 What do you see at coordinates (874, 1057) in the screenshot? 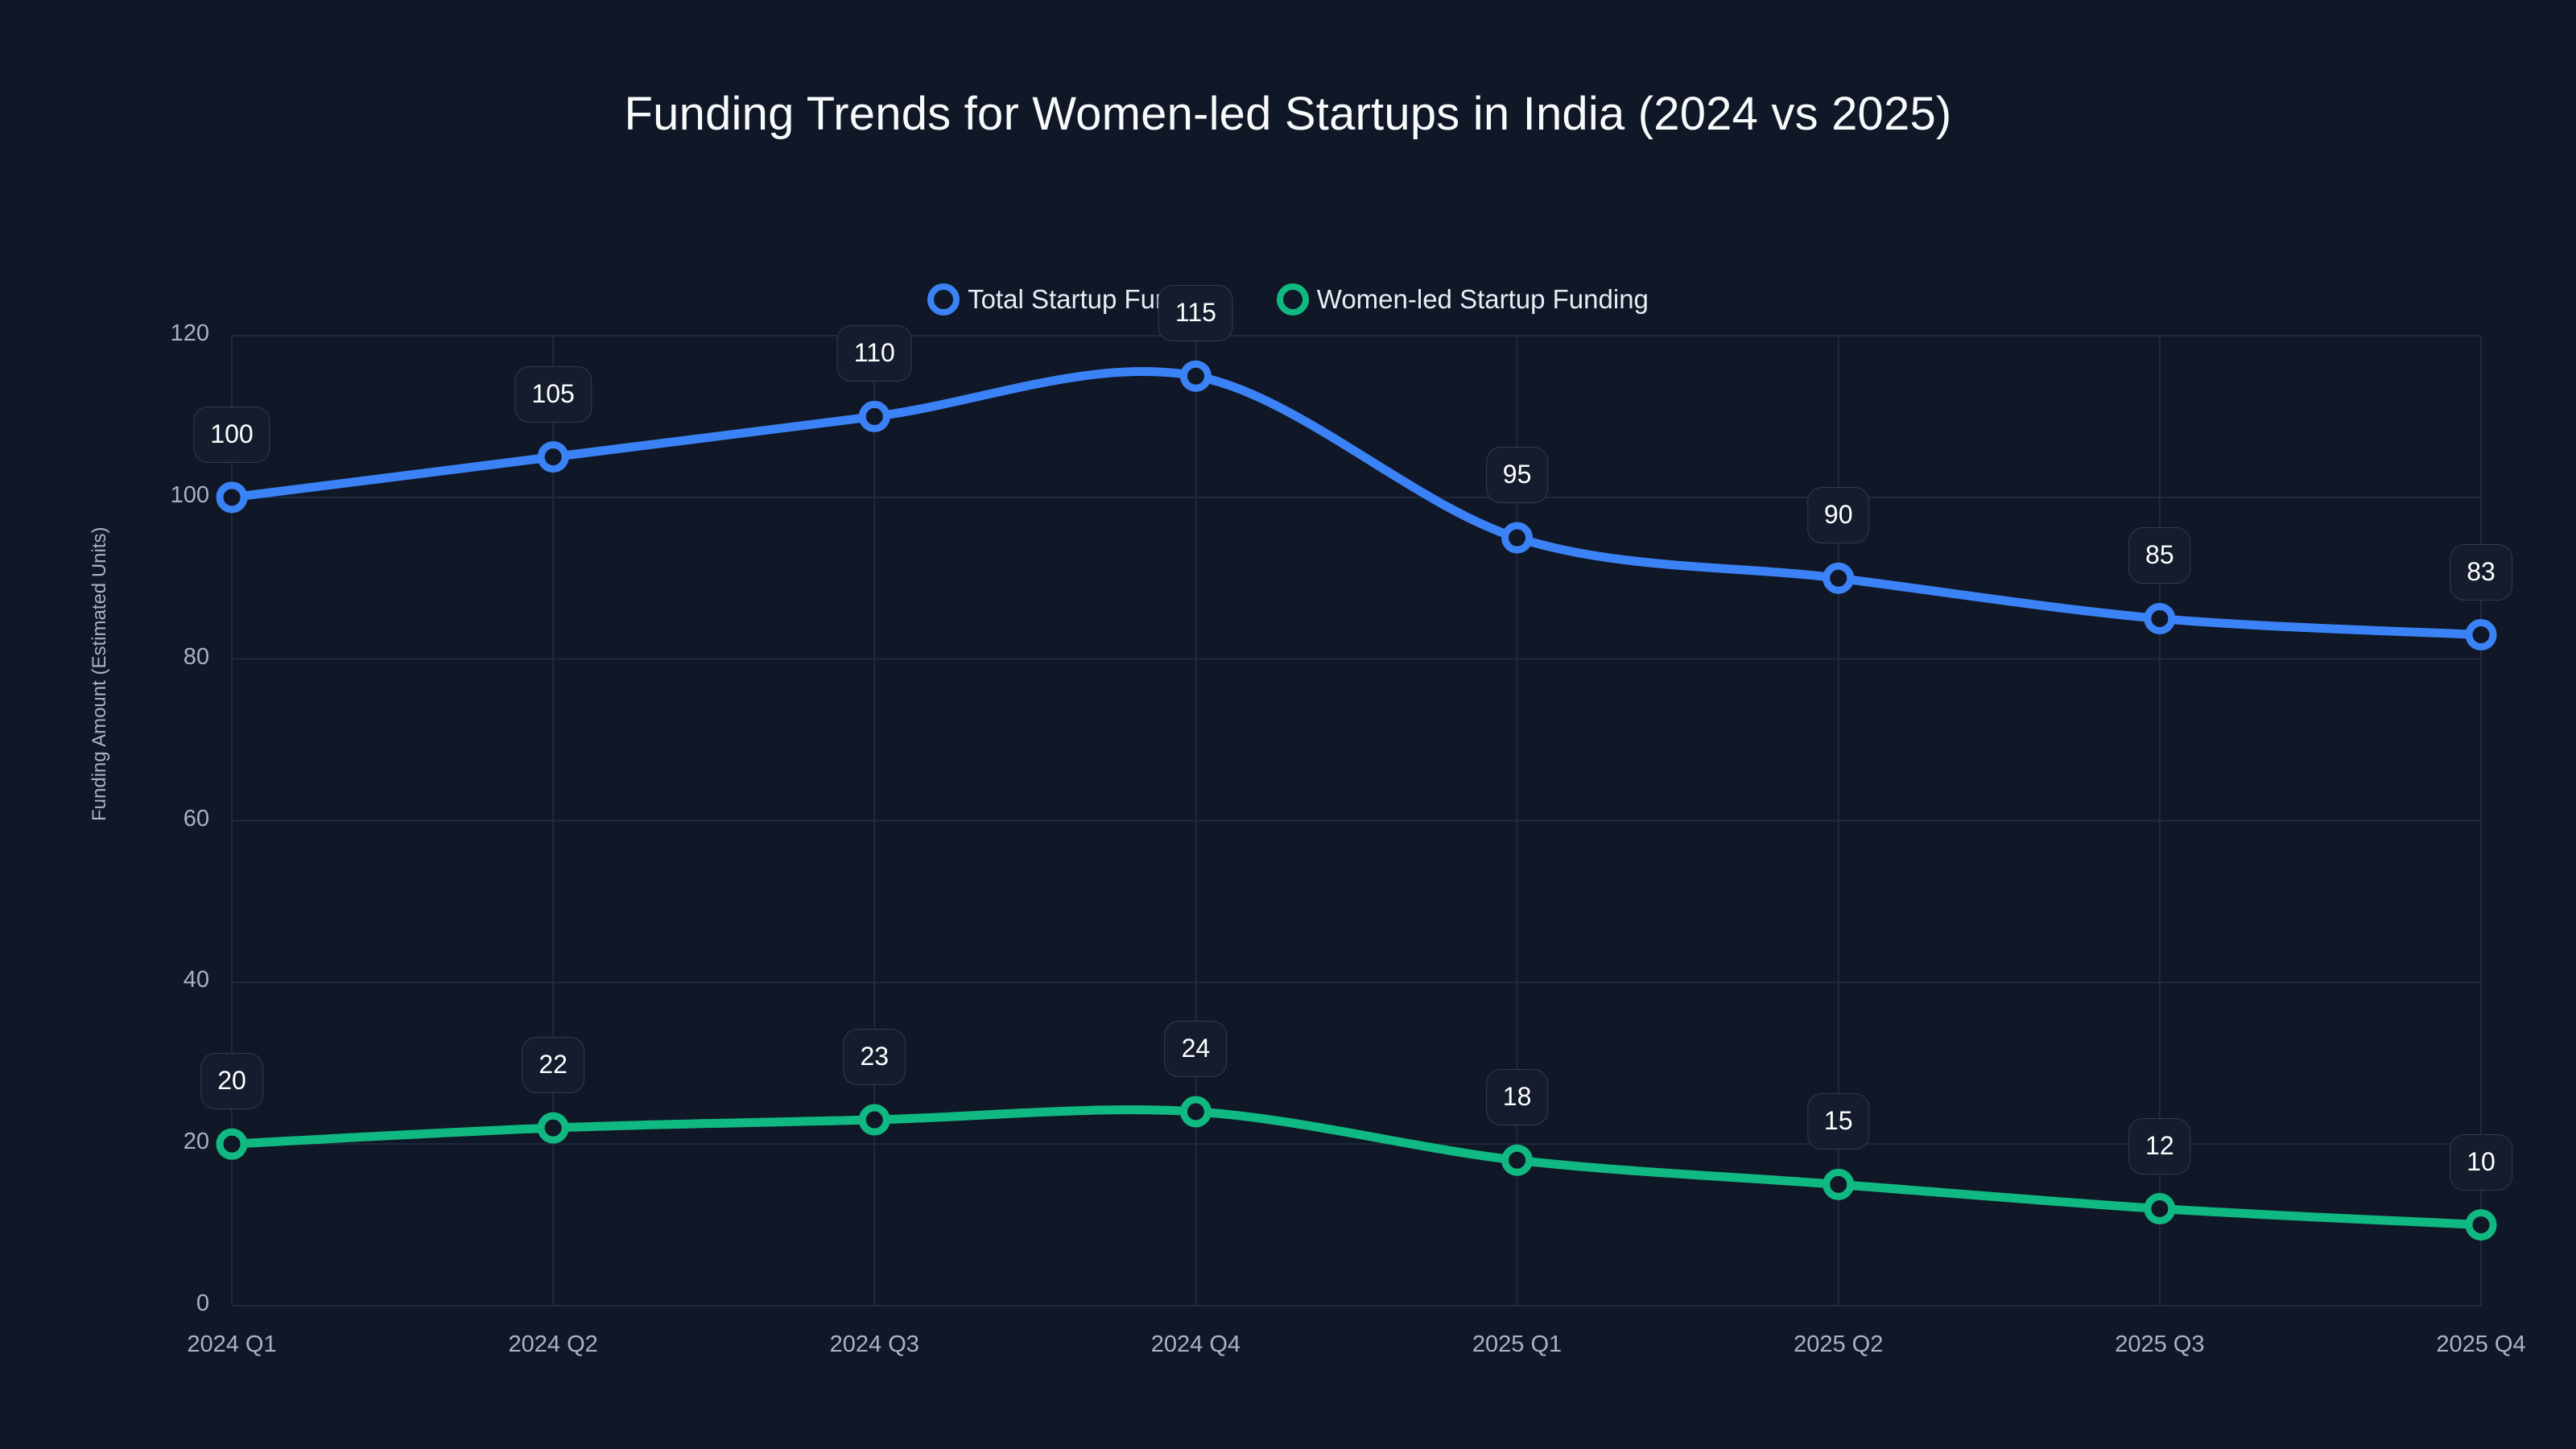
I see `data-point-label: 23` at bounding box center [874, 1057].